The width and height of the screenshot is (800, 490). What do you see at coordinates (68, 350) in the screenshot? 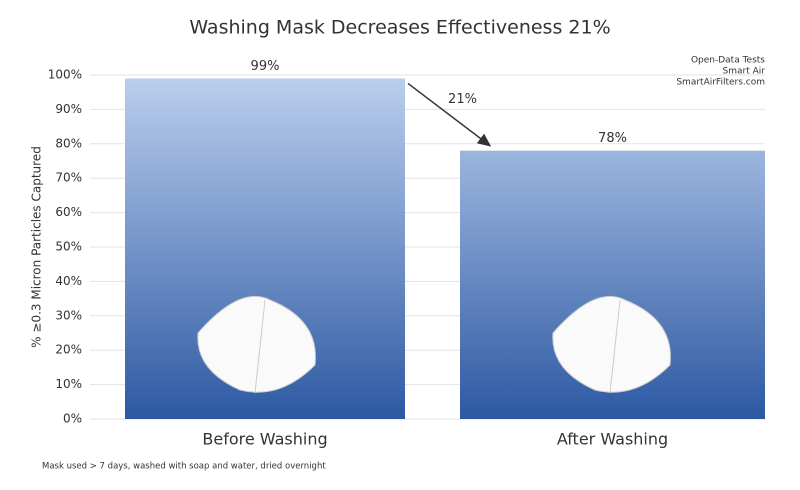
I see `y-tick-label: 20%` at bounding box center [68, 350].